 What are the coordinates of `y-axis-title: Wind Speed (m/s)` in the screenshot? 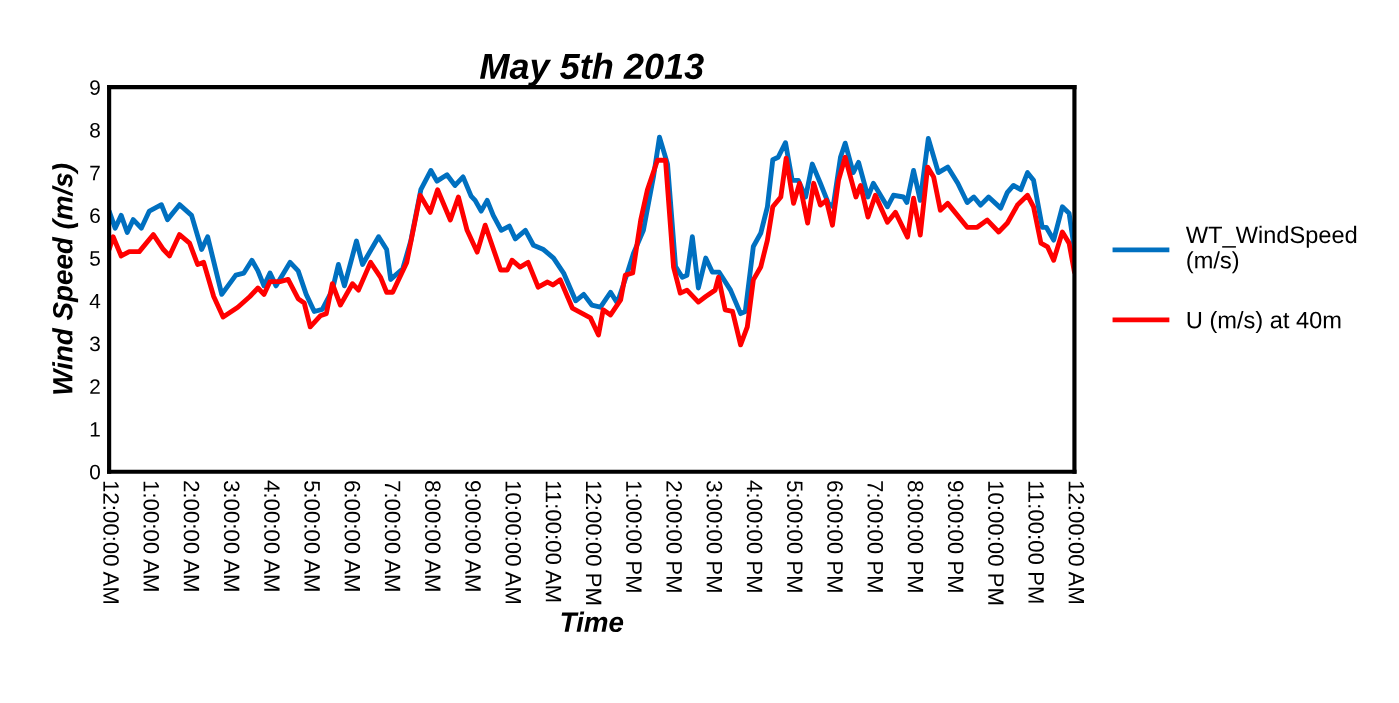 It's located at (65, 278).